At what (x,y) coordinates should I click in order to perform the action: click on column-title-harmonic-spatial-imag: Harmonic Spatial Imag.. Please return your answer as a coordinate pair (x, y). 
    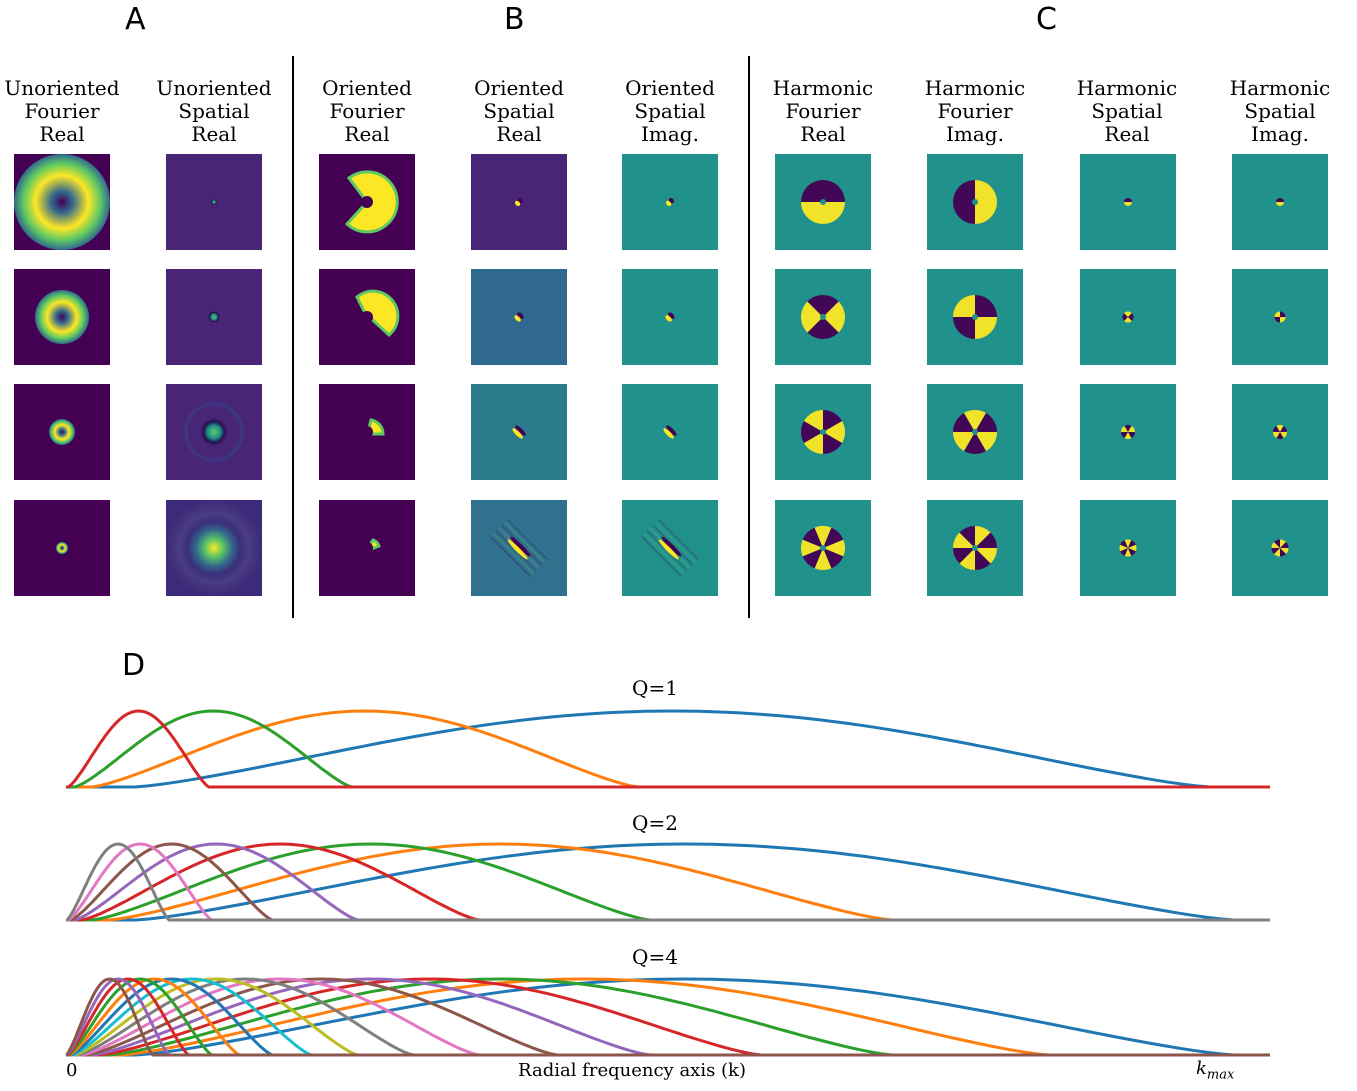
    Looking at the image, I should click on (1280, 111).